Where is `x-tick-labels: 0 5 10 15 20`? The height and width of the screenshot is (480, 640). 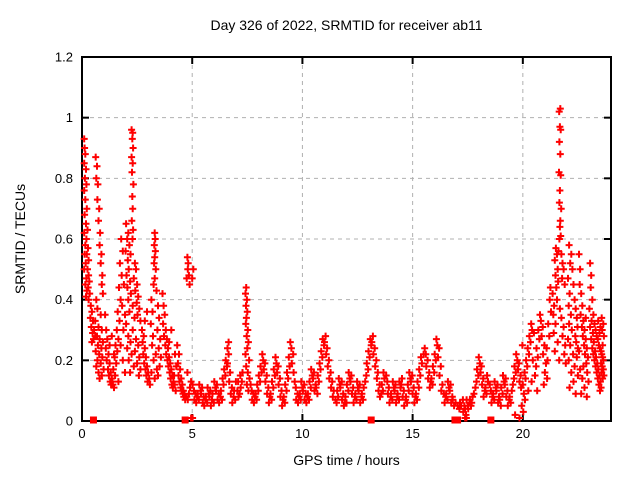
x-tick-labels: 0 5 10 15 20 is located at coordinates (304, 433).